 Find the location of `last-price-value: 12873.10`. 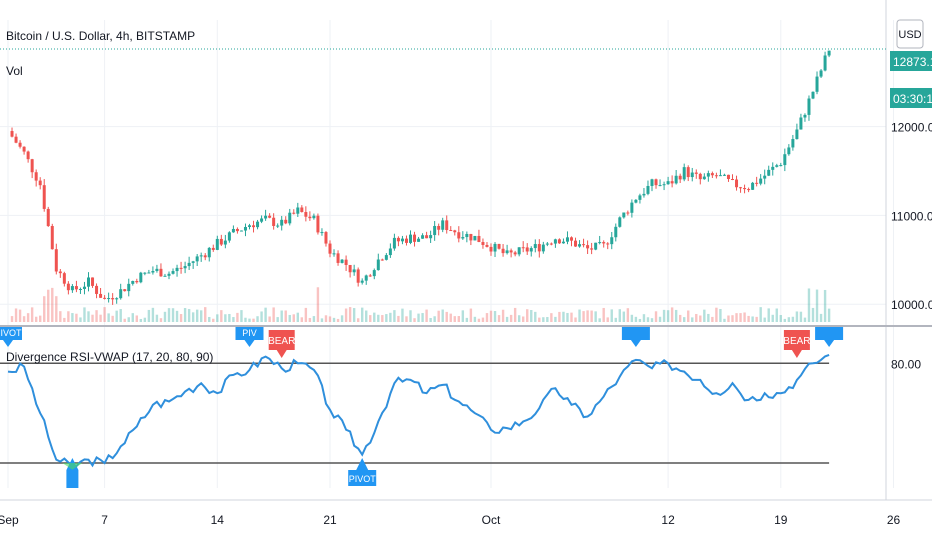

last-price-value: 12873.10 is located at coordinates (912, 62).